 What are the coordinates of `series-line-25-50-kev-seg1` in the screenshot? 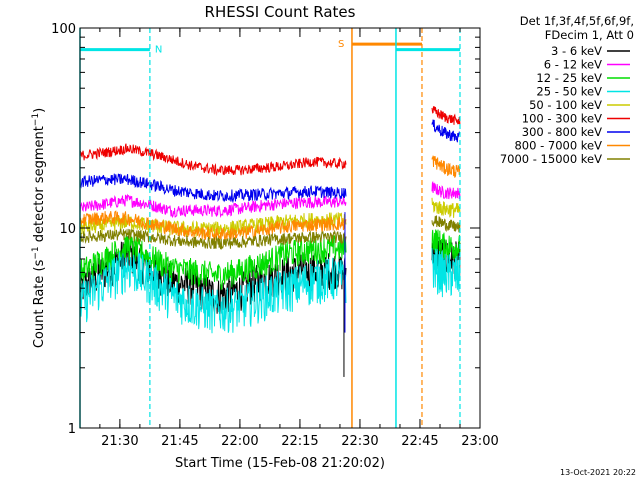 It's located at (213, 293).